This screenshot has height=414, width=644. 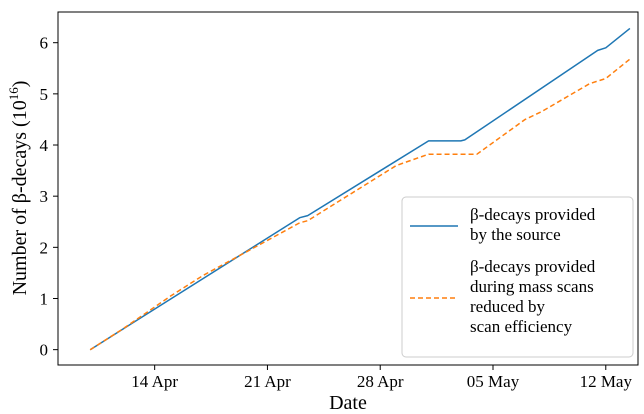 What do you see at coordinates (515, 234) in the screenshot?
I see `legend-label-source-line-2: by the source` at bounding box center [515, 234].